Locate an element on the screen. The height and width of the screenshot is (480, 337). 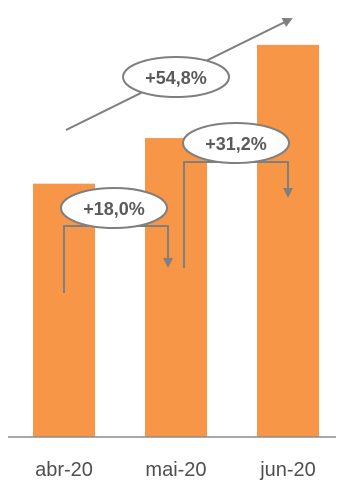
x-tick-labels: abr-20 mai-20 jun-20 is located at coordinates (175, 469).